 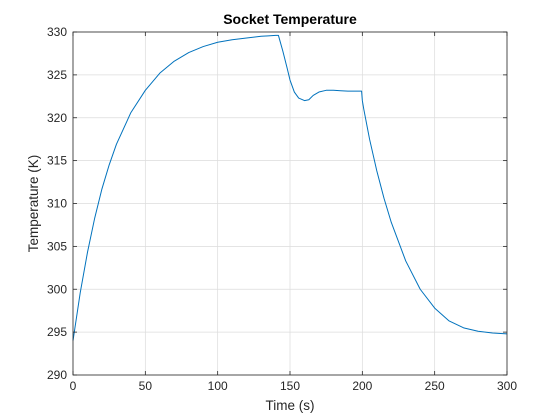 I want to click on x-tick-label: 50, so click(x=146, y=386).